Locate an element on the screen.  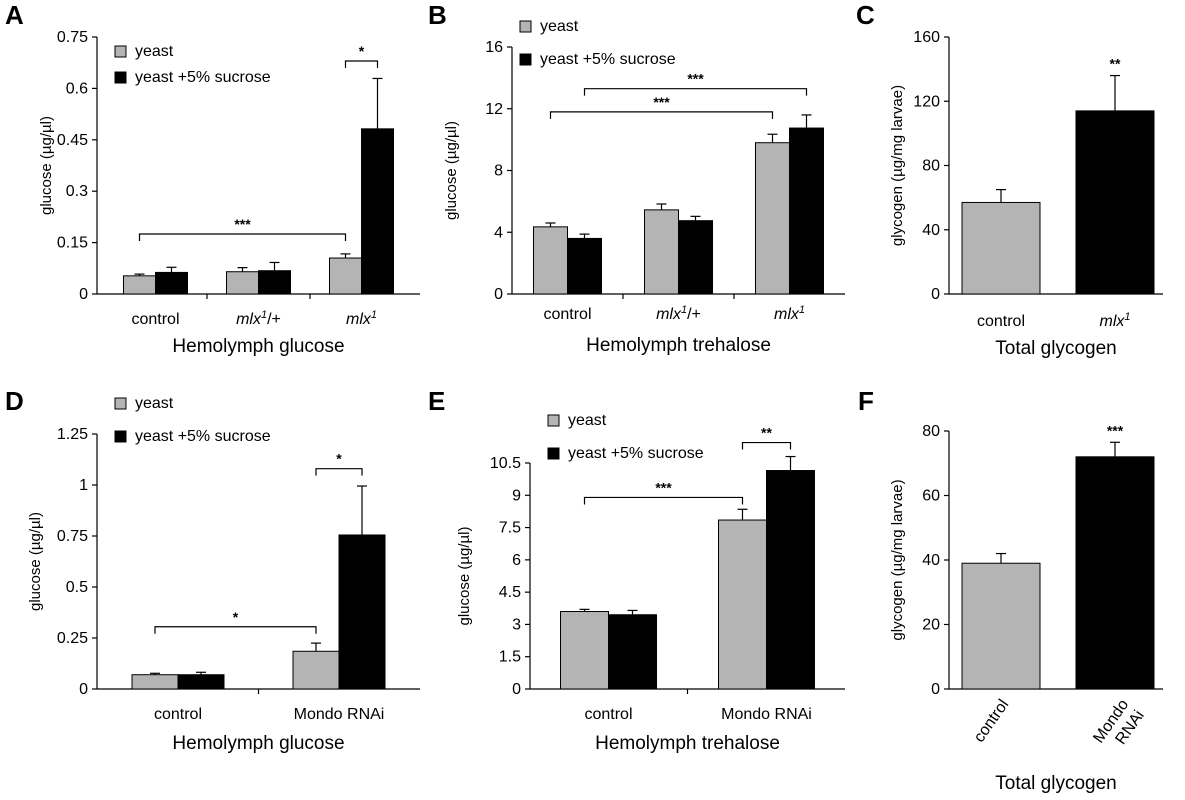
panel-letter: F is located at coordinates (866, 401).